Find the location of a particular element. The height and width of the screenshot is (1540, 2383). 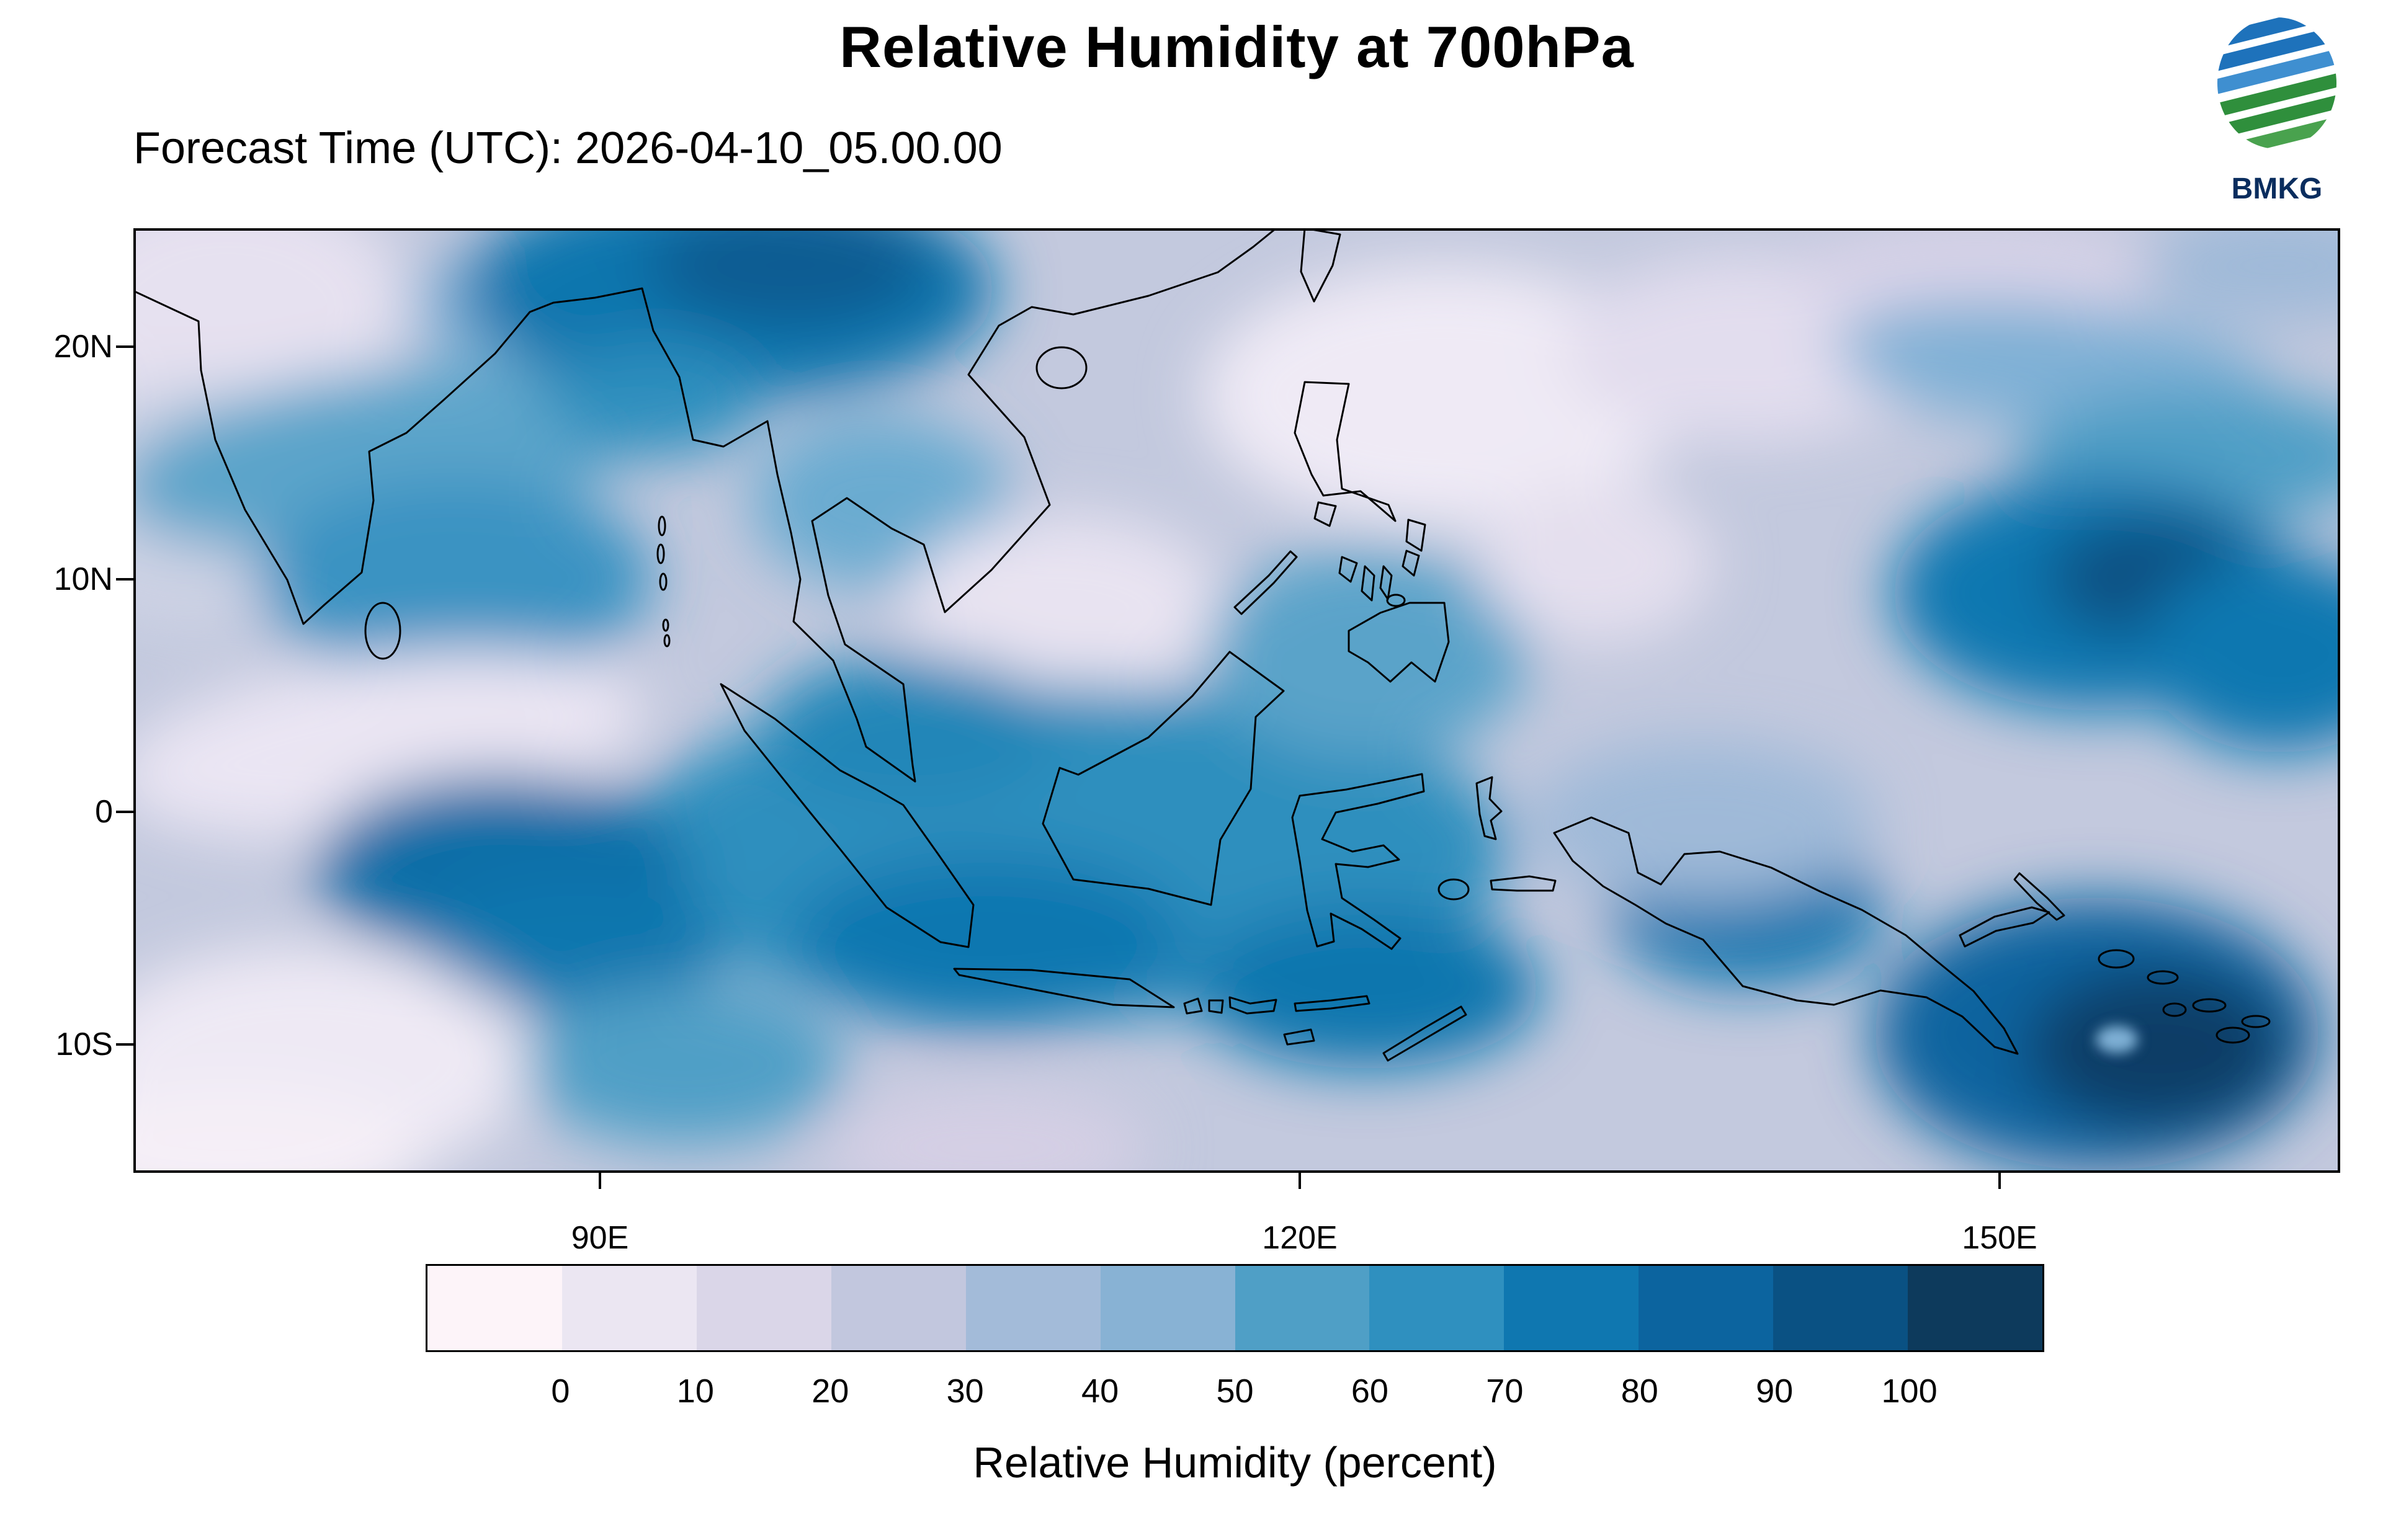

x-tick-150e is located at coordinates (1999, 1181).